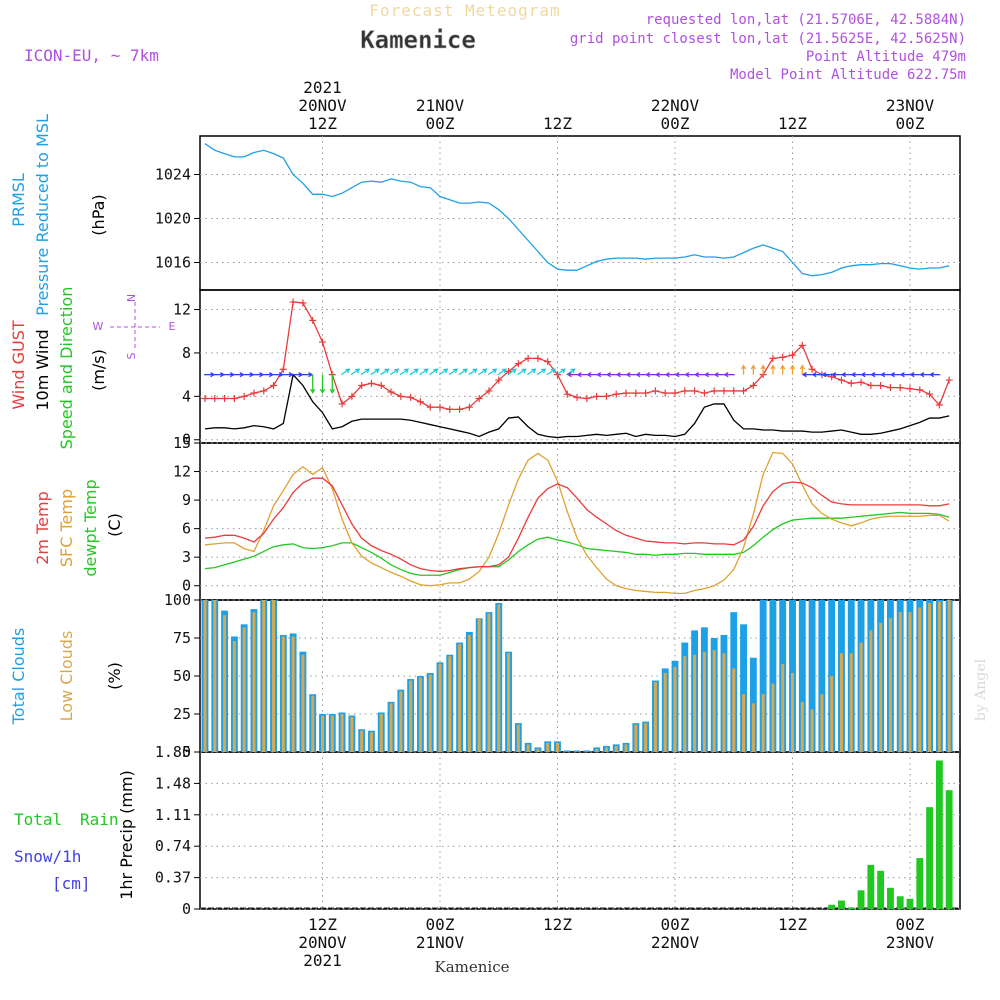 This screenshot has height=1000, width=1000. I want to click on wind-gust-line, so click(577, 356).